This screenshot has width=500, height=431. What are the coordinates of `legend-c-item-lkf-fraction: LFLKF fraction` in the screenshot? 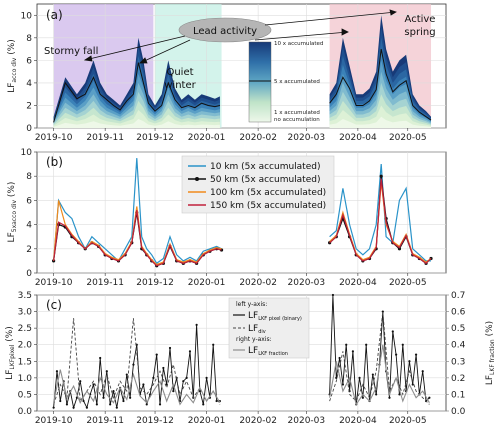 It's located at (268, 351).